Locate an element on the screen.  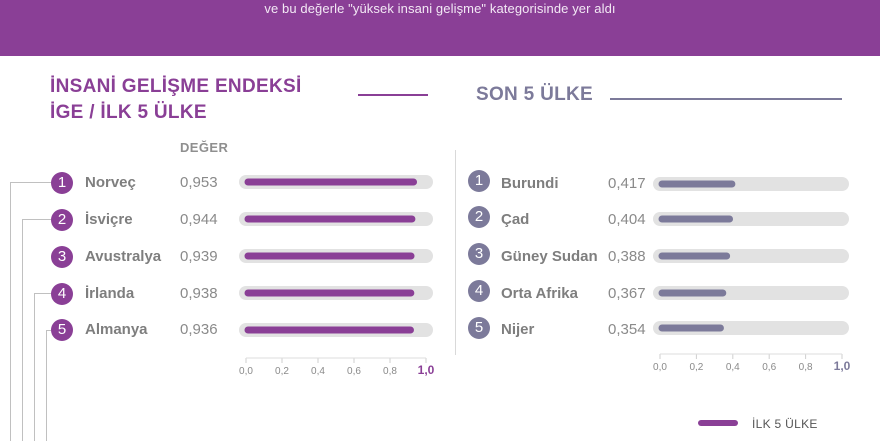
country-label: Burundi is located at coordinates (530, 183).